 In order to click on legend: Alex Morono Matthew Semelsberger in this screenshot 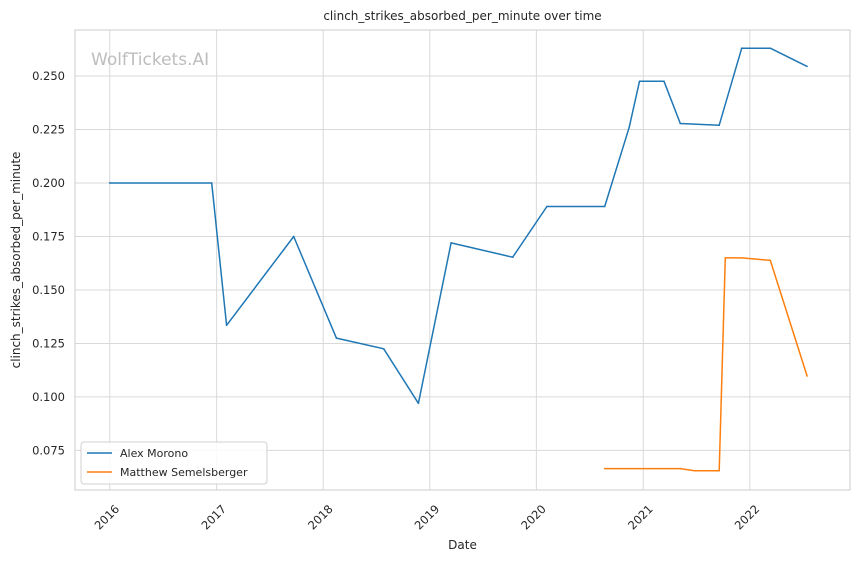, I will do `click(174, 463)`.